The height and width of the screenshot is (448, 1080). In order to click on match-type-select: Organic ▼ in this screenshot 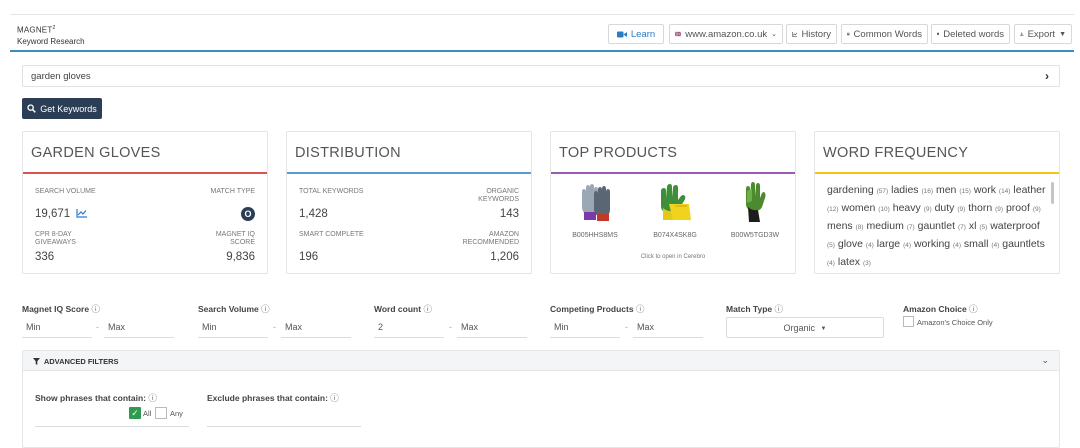, I will do `click(805, 327)`.